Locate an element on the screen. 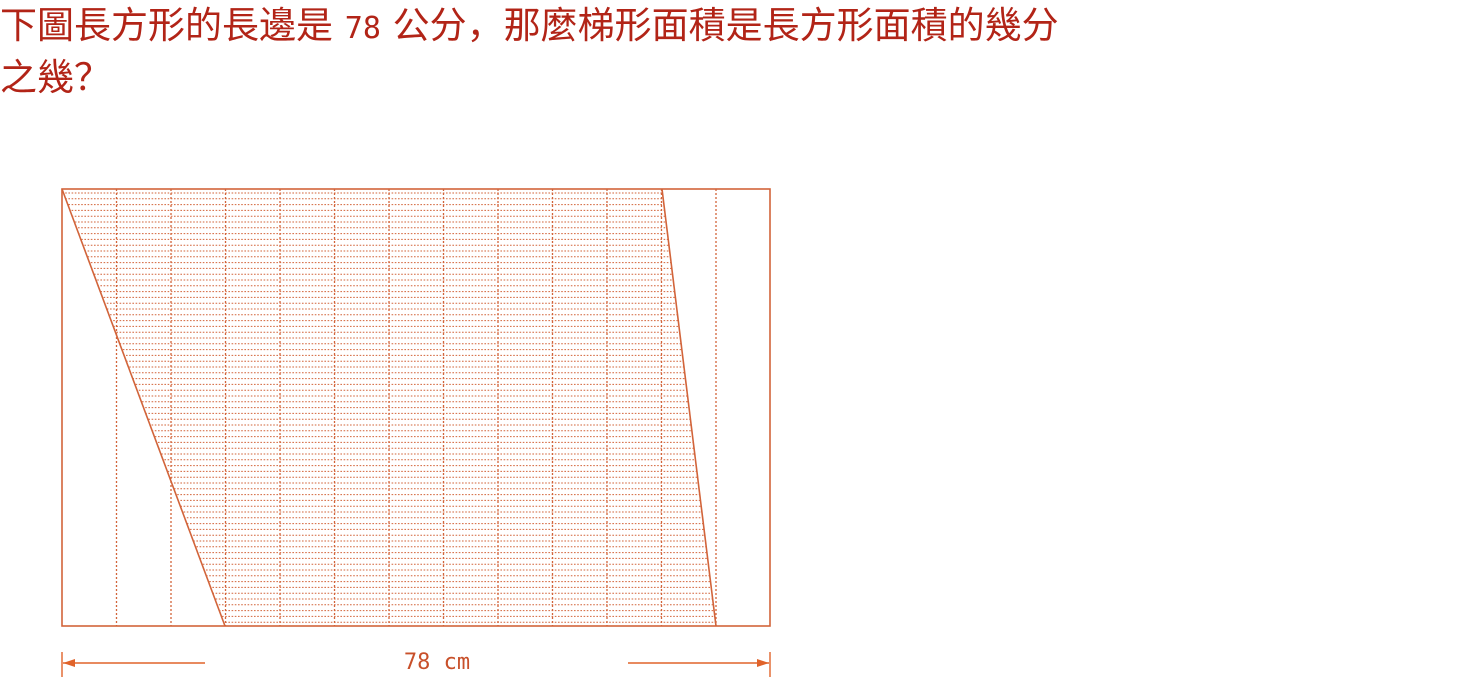  length-dimension: 78 cm is located at coordinates (416, 663).